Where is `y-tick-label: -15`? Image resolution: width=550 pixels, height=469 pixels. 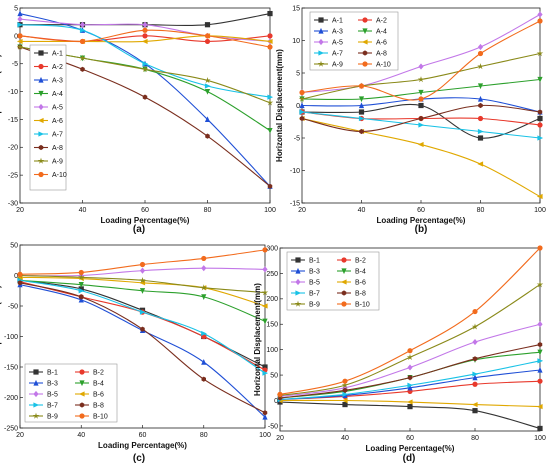
y-tick-label: -15 is located at coordinates (13, 120).